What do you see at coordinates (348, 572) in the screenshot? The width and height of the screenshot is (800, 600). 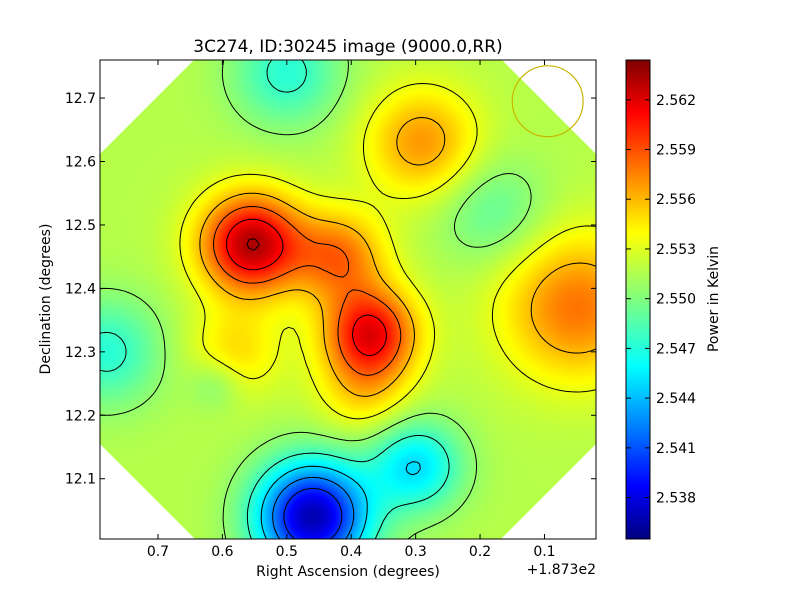 I see `x-axis-label: Right Ascension (degrees)` at bounding box center [348, 572].